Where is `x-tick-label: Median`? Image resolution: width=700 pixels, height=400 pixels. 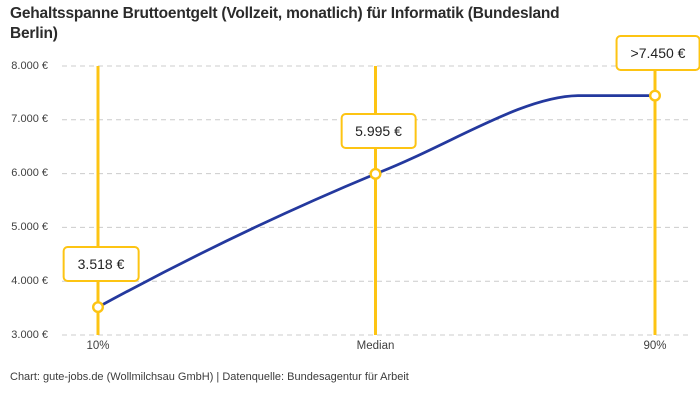
x-tick-label: Median is located at coordinates (375, 346).